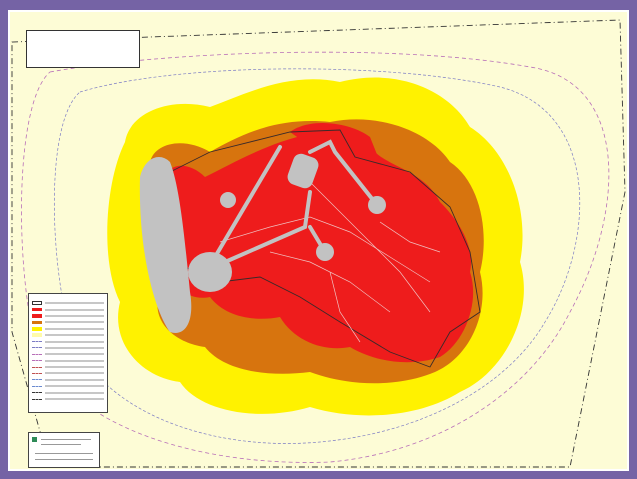 This screenshot has height=479, width=637. What do you see at coordinates (165, 245) in the screenshot?
I see `tailings-dump` at bounding box center [165, 245].